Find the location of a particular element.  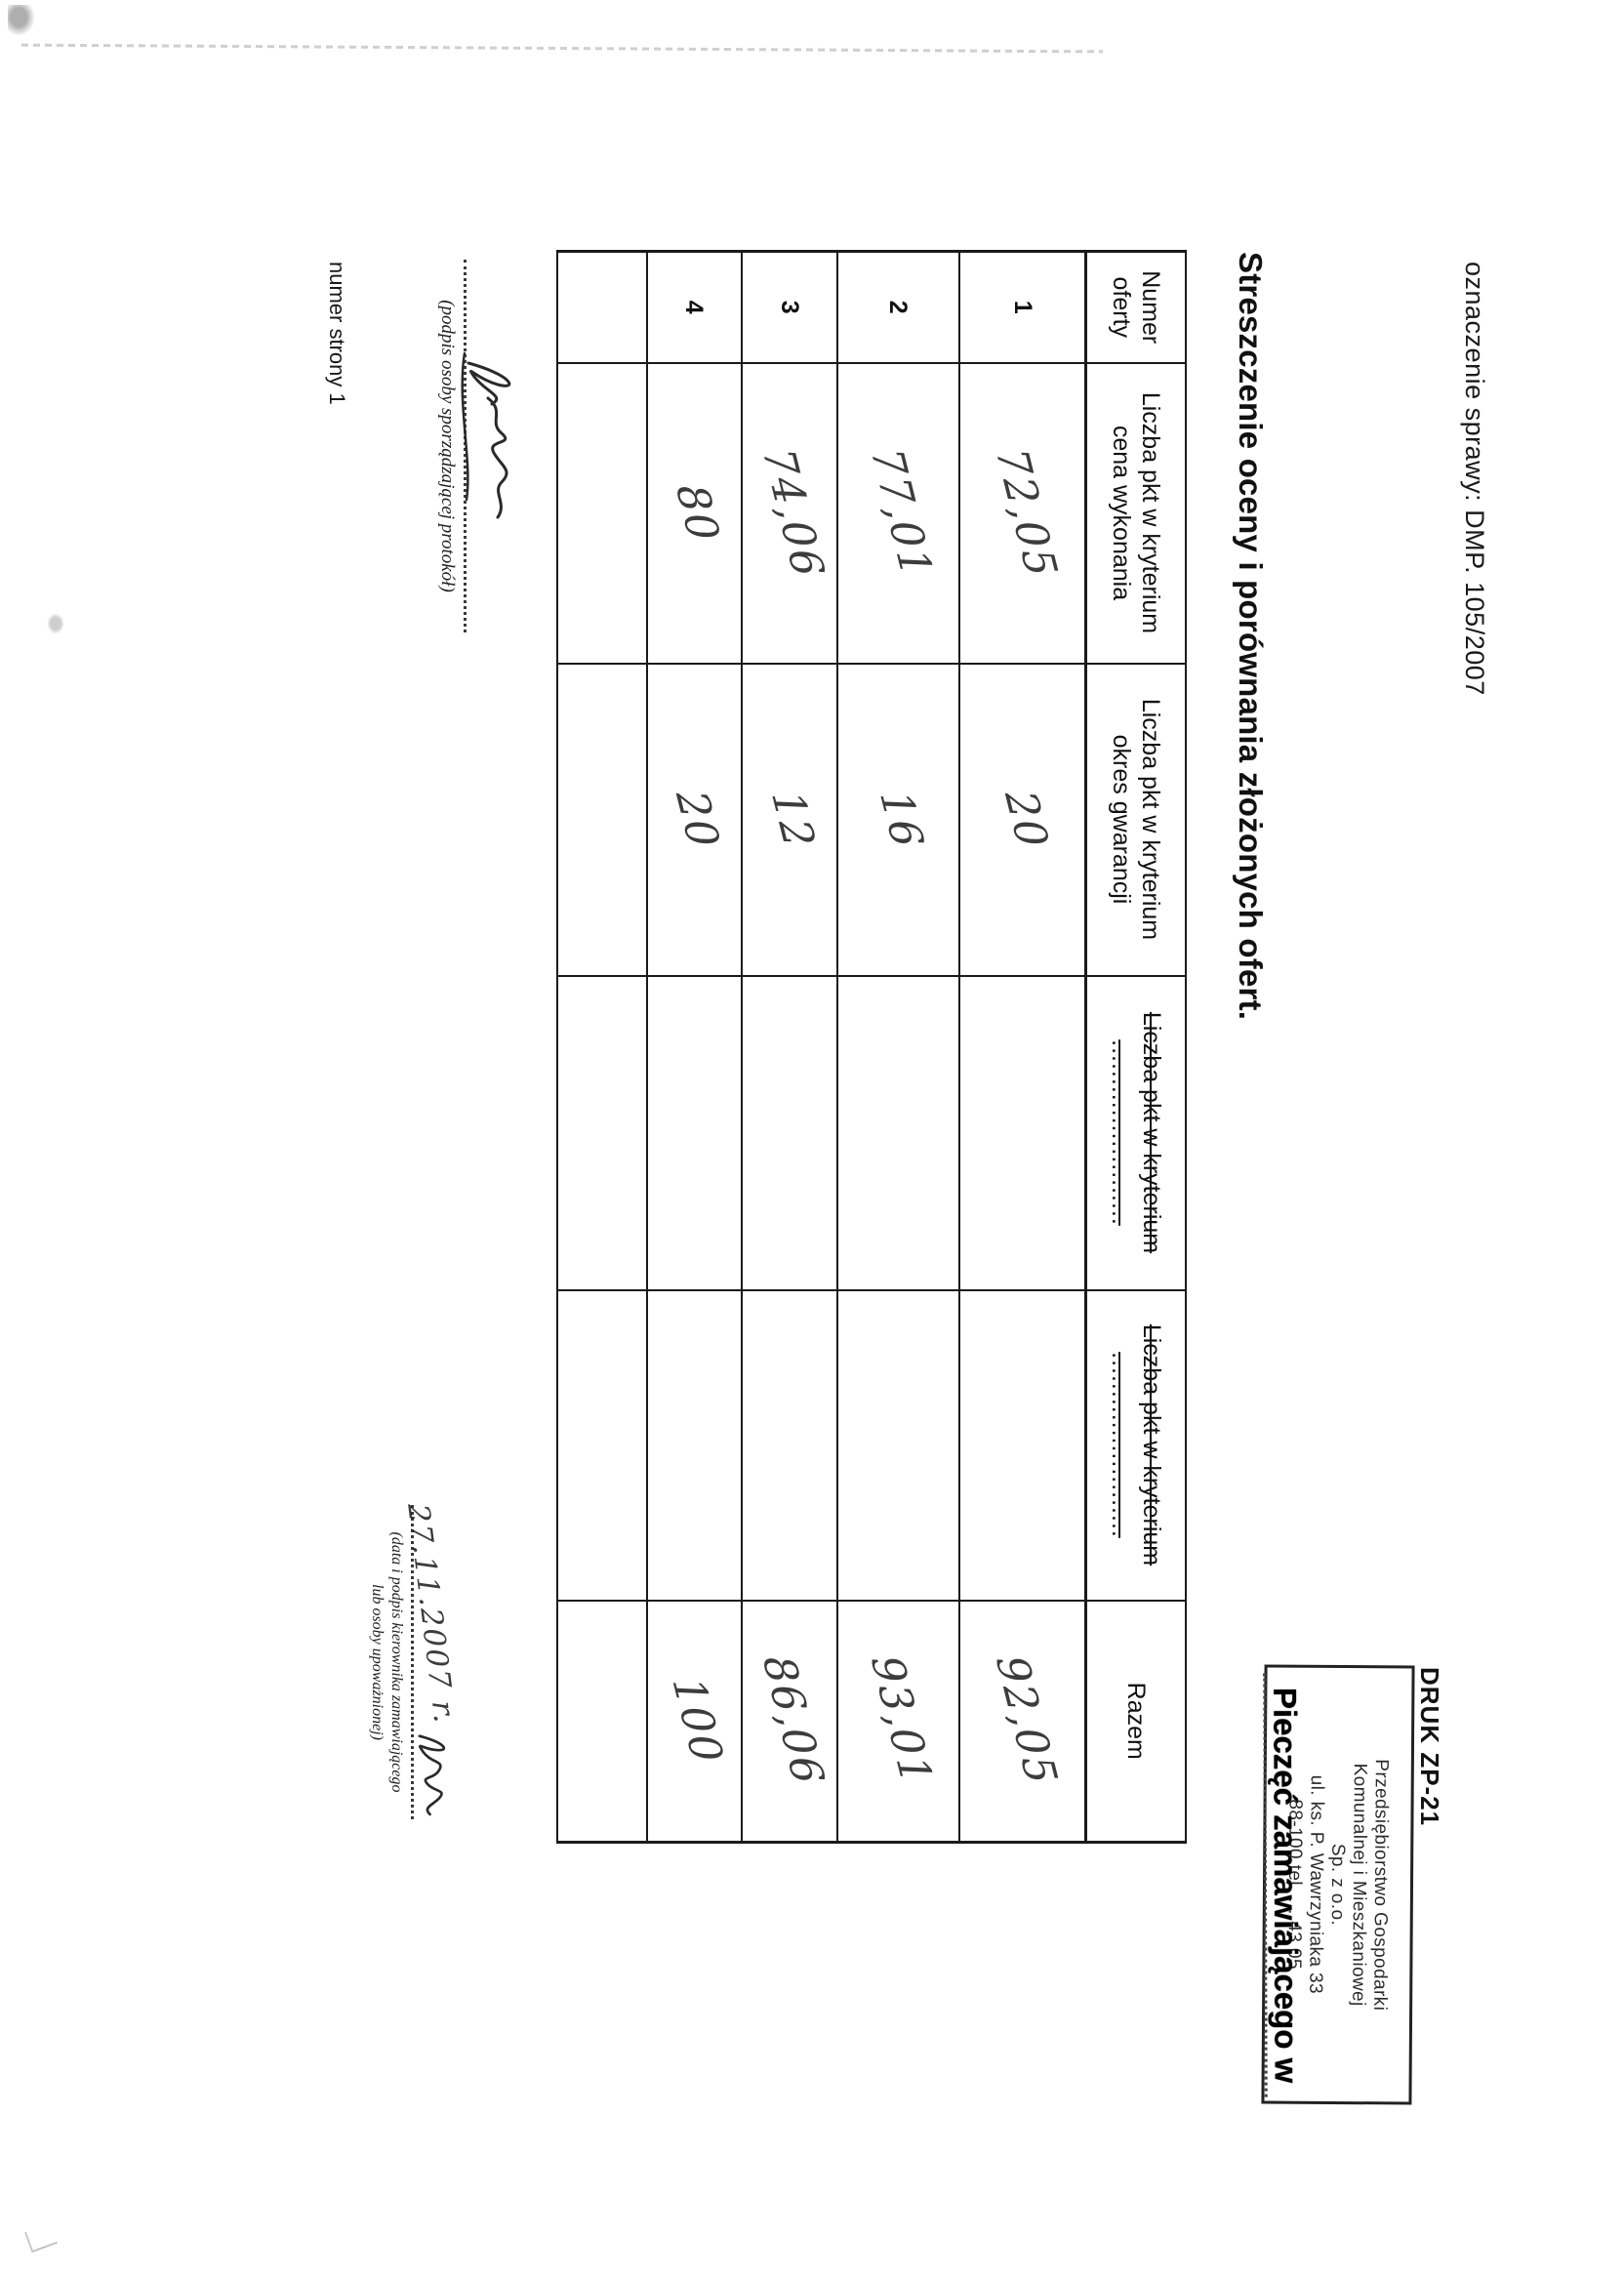

col-header-razem: Razem is located at coordinates (1136, 1721).